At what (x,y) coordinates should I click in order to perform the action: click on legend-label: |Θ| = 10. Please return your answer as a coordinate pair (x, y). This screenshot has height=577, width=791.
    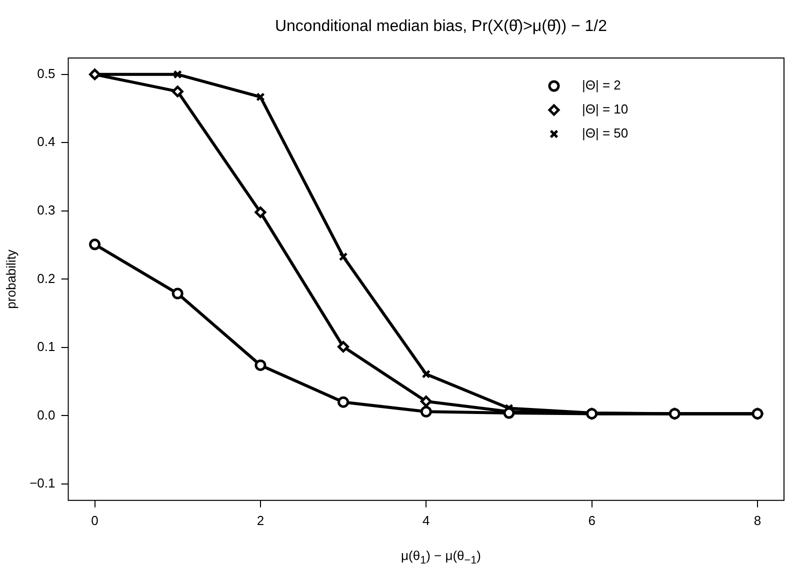
    Looking at the image, I should click on (605, 109).